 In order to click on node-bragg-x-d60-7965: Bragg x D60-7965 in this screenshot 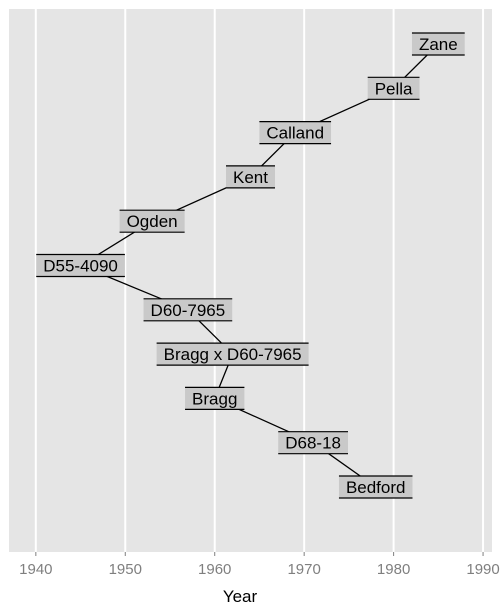, I will do `click(232, 354)`.